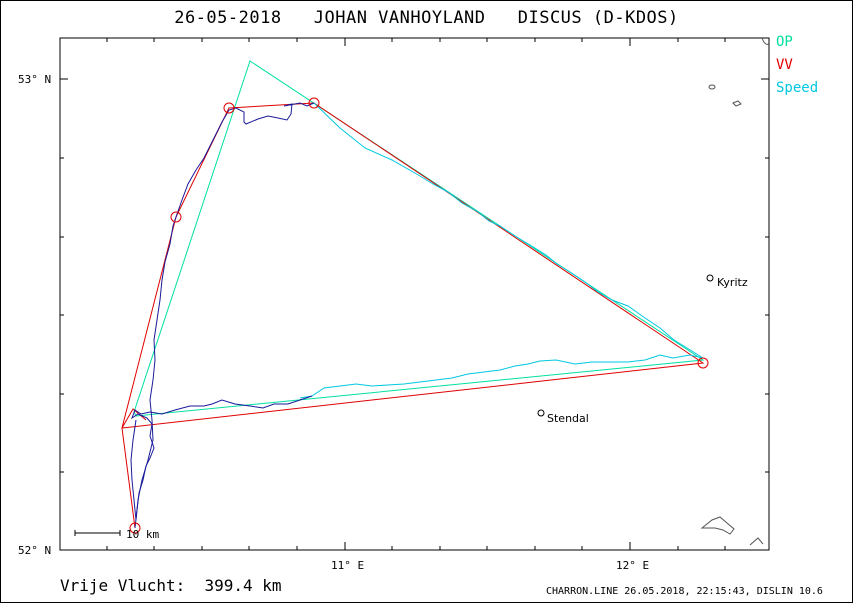 The image size is (853, 603). What do you see at coordinates (416, 546) in the screenshot?
I see `bottom-ticks` at bounding box center [416, 546].